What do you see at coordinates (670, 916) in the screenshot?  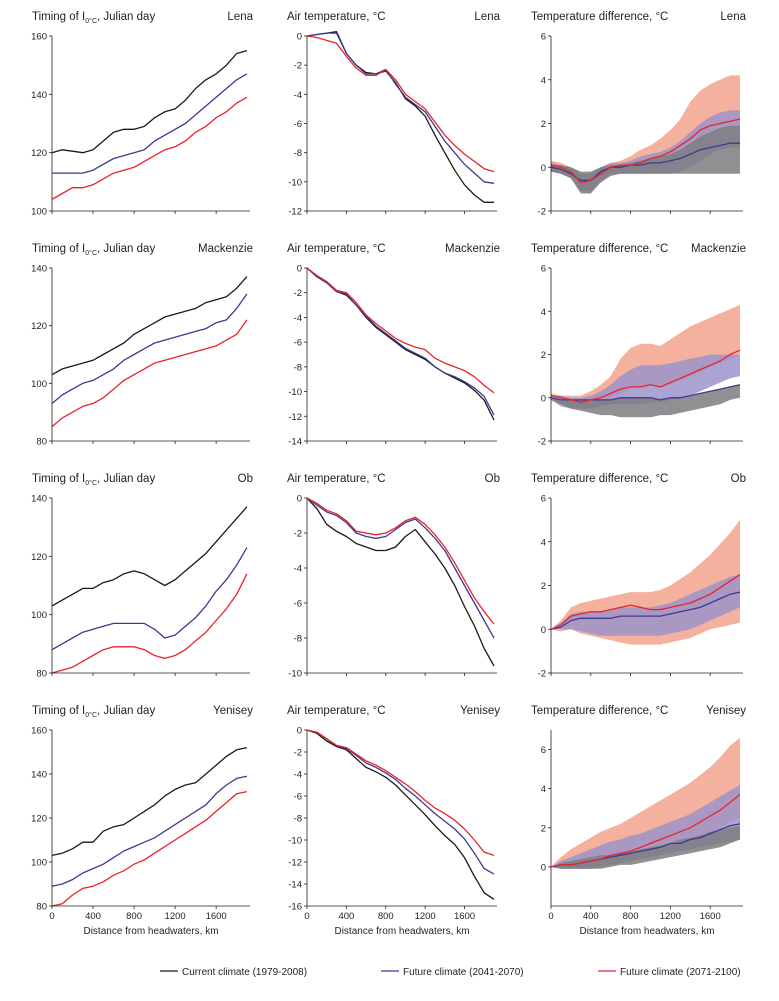 I see `x-tick-label: 1200` at bounding box center [670, 916].